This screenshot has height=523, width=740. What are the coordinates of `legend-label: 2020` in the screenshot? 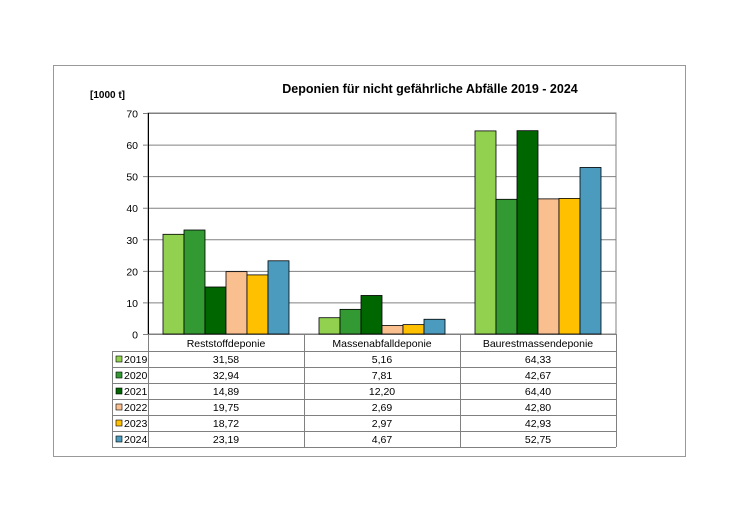 It's located at (136, 376).